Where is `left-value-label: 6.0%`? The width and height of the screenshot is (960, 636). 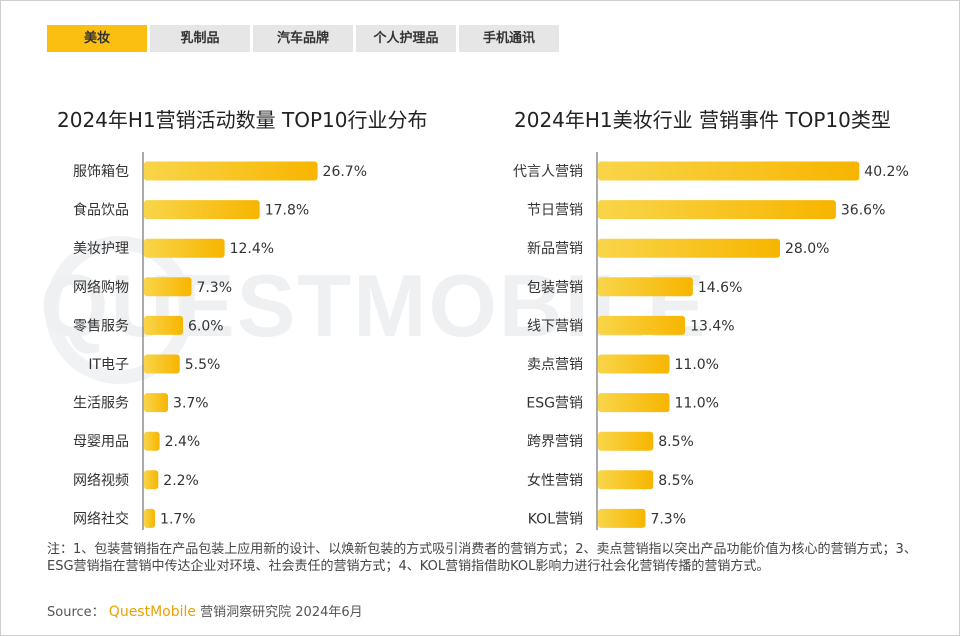
left-value-label: 6.0% is located at coordinates (206, 326).